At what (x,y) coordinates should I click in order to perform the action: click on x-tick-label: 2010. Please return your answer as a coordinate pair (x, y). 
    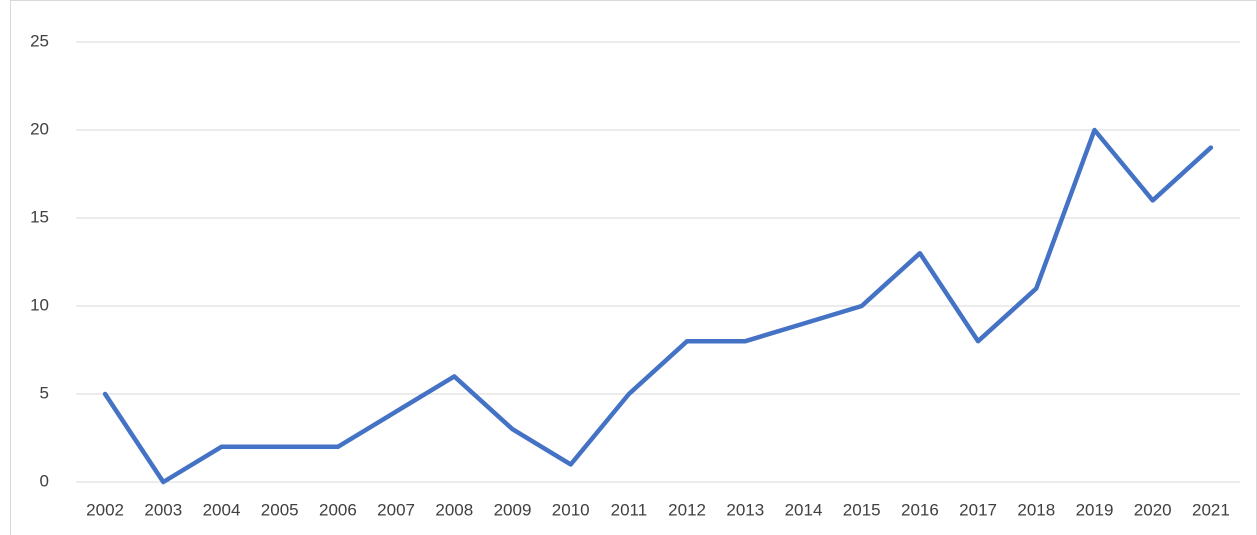
    Looking at the image, I should click on (571, 509).